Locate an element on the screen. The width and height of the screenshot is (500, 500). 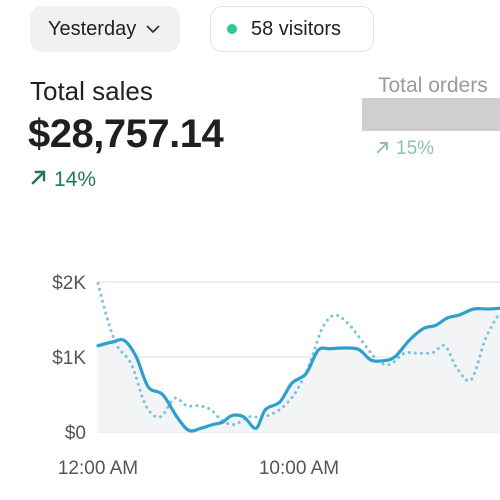
visitors-count: 58 visitors is located at coordinates (296, 28).